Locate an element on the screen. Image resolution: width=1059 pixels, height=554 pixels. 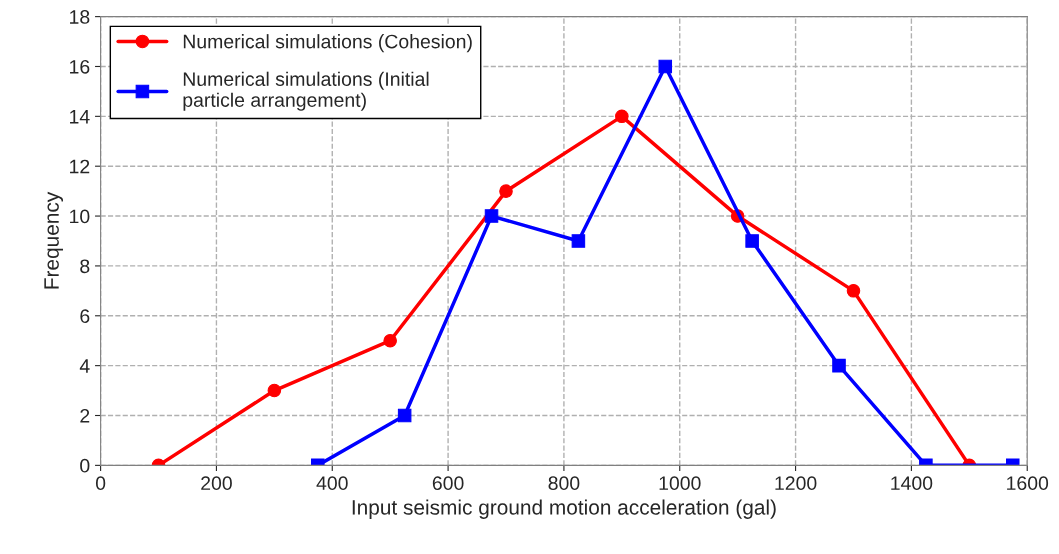
x-tick-label: 1000 is located at coordinates (680, 483).